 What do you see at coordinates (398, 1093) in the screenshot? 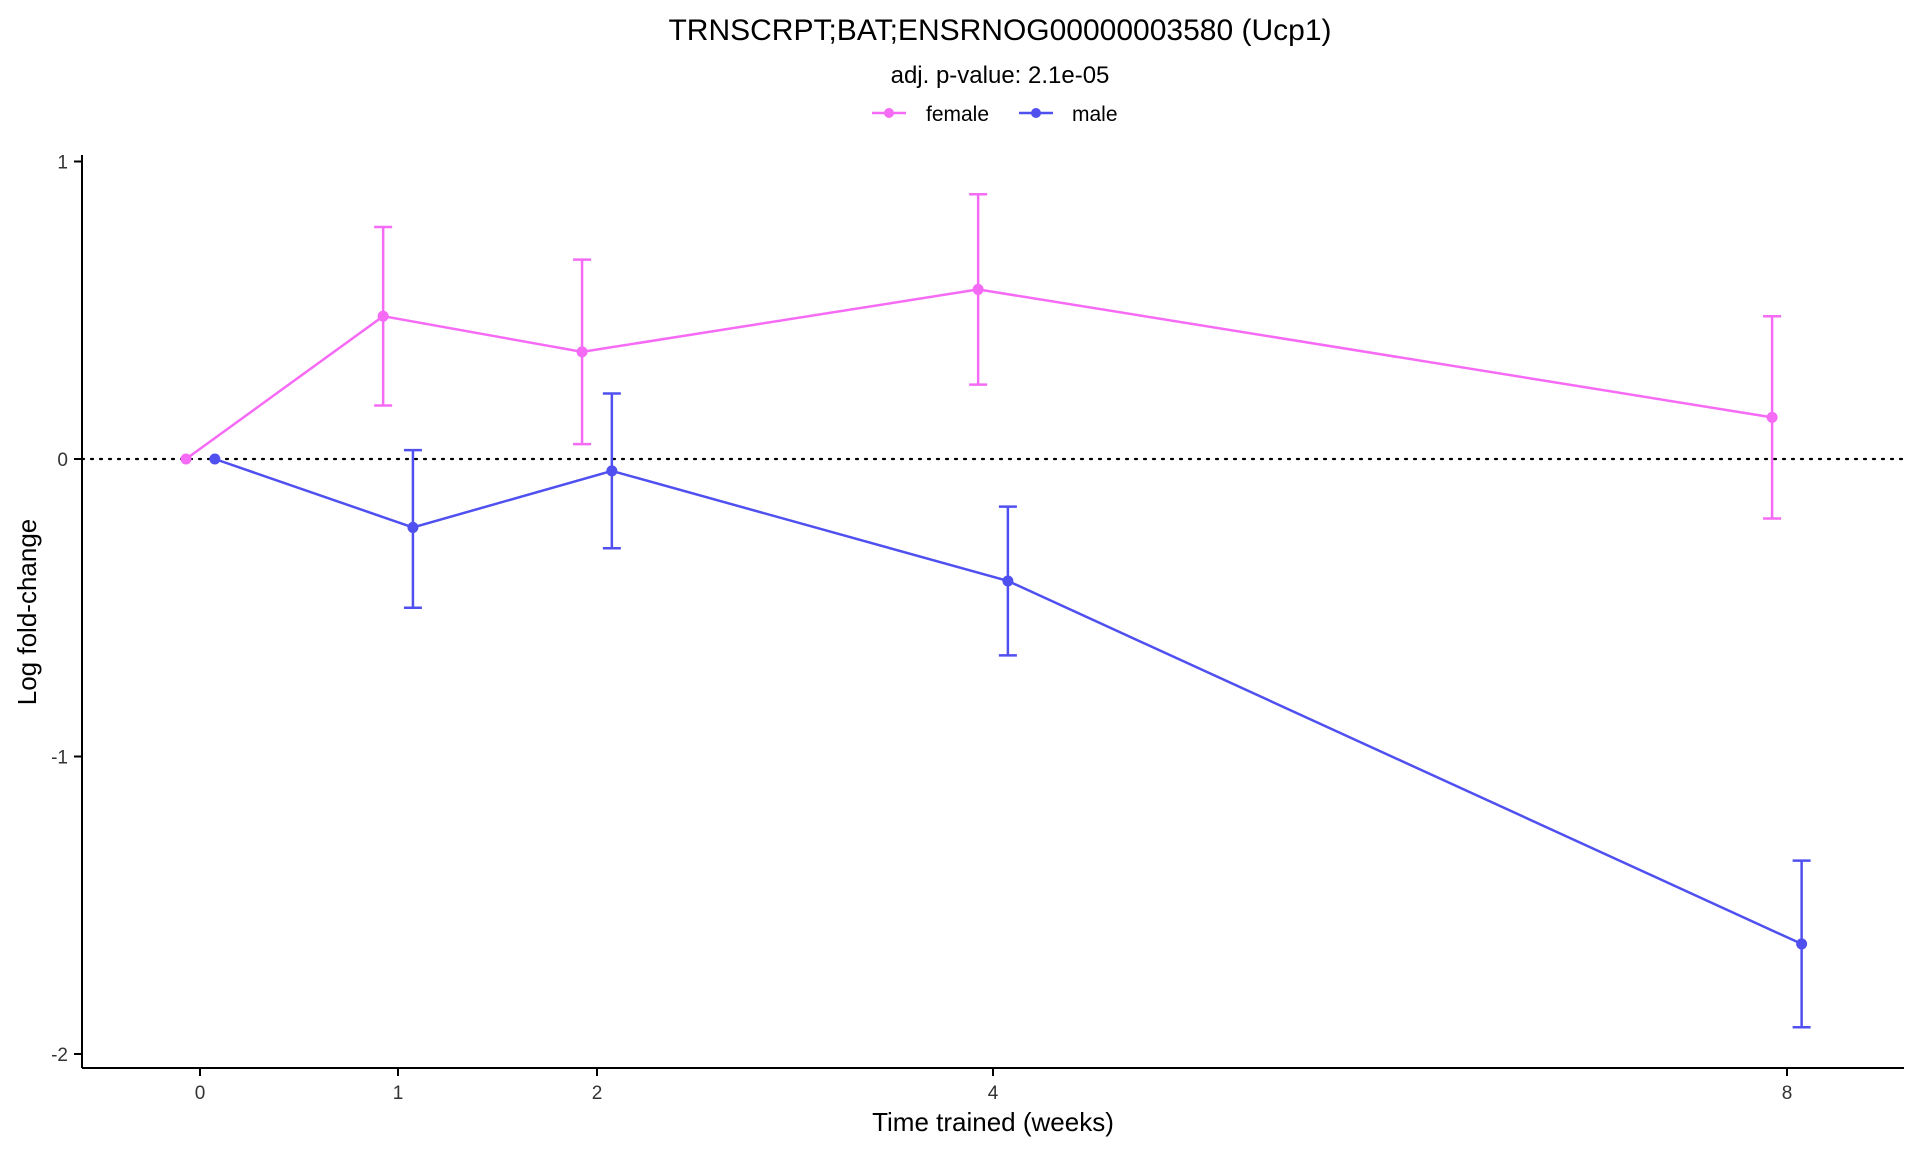
I see `x-tick-label: 1` at bounding box center [398, 1093].